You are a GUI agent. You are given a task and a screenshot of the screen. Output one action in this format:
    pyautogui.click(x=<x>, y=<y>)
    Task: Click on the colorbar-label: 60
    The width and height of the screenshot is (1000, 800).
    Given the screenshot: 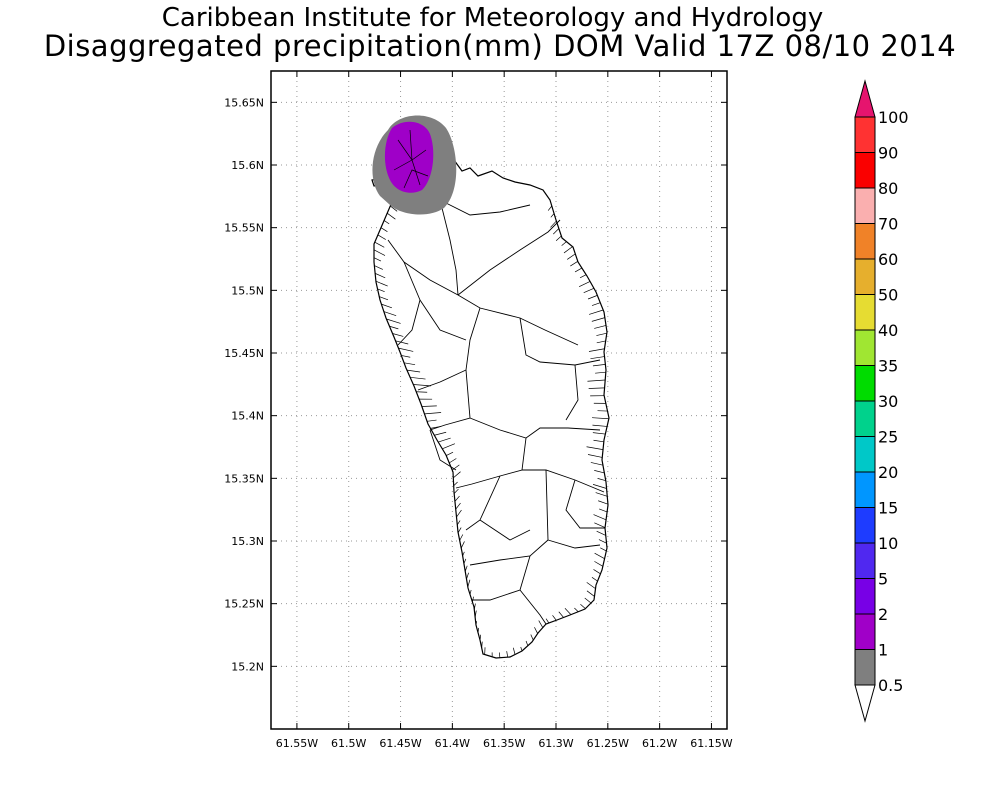 What is the action you would take?
    pyautogui.click(x=888, y=259)
    